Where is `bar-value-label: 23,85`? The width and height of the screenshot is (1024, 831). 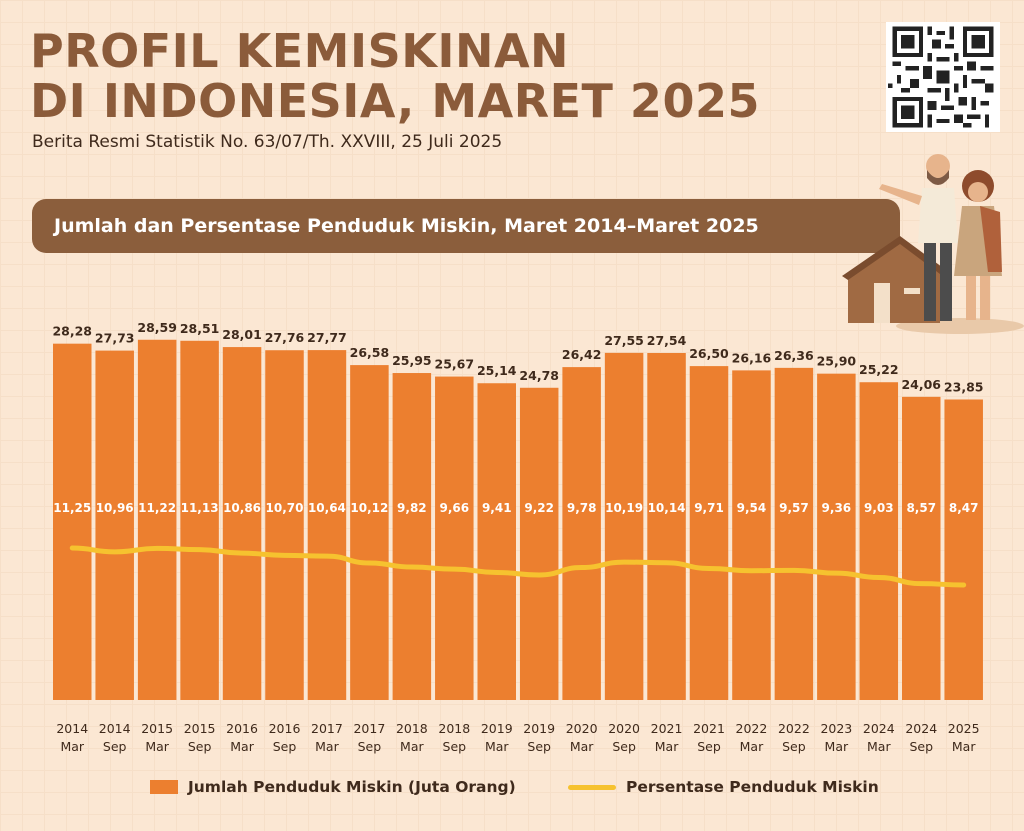 bar-value-label: 23,85 is located at coordinates (964, 386).